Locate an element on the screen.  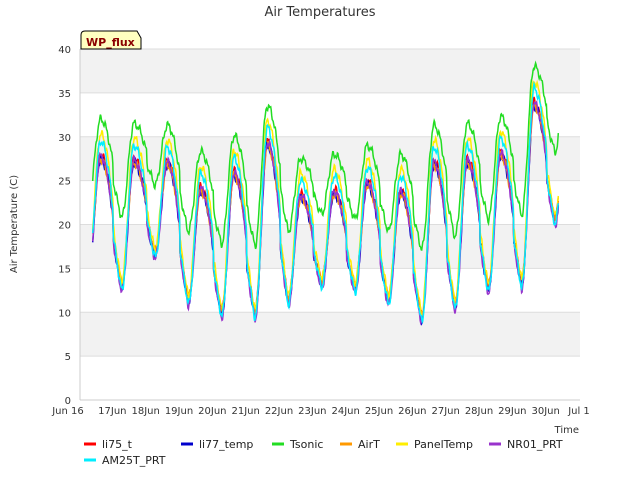
y-tick-label: 15 is located at coordinates (64, 269).